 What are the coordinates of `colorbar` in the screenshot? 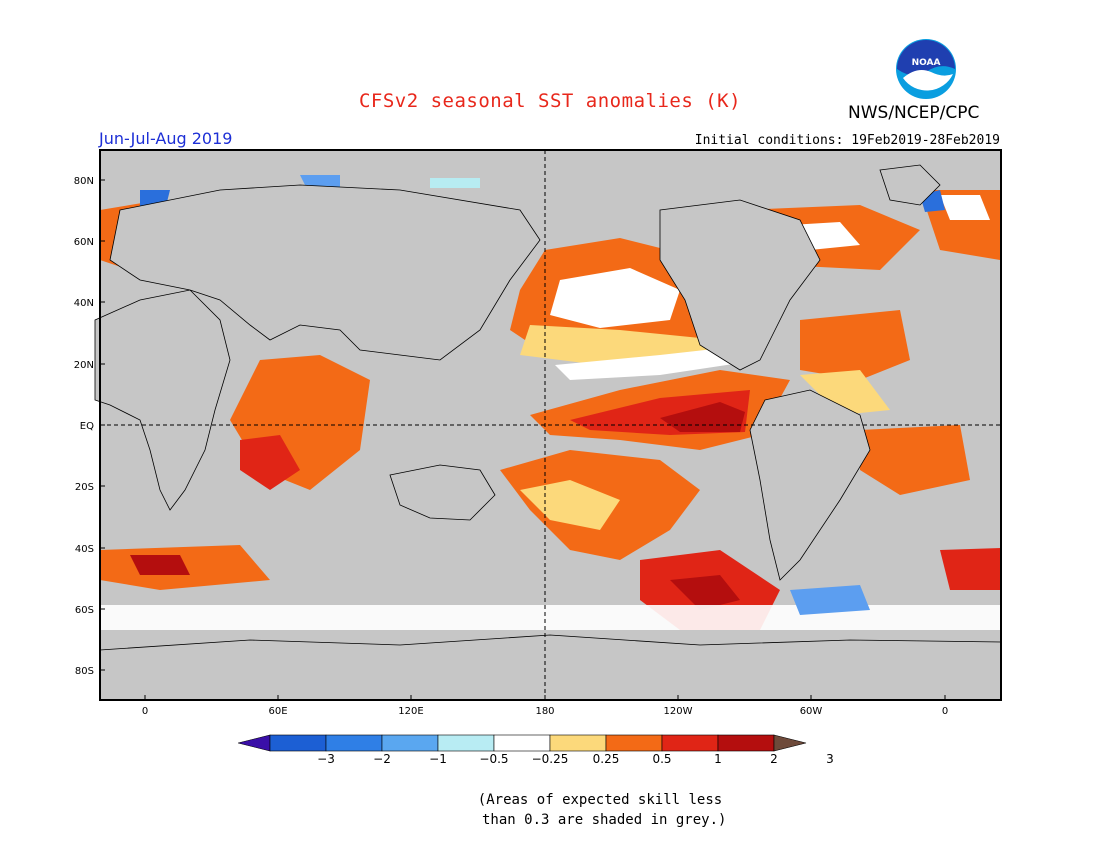 It's located at (522, 743).